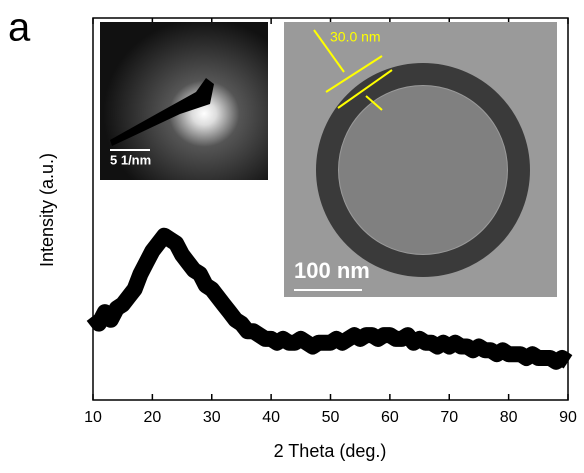 This screenshot has width=584, height=473. I want to click on y-axis-label: Intensity (a.u.), so click(47, 210).